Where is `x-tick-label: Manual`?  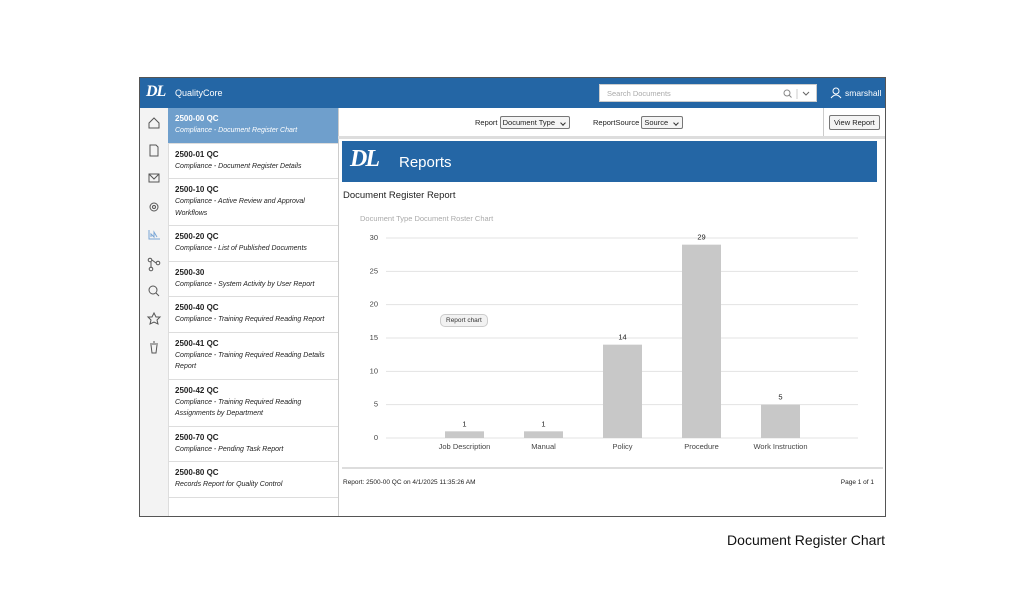
x-tick-label: Manual is located at coordinates (543, 446).